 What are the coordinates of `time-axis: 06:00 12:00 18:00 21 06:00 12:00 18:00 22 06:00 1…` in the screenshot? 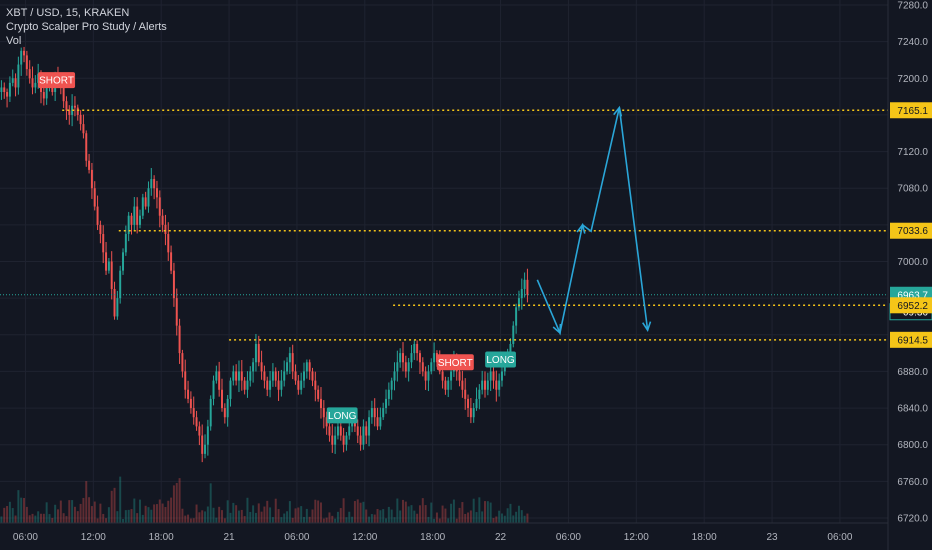 It's located at (433, 537).